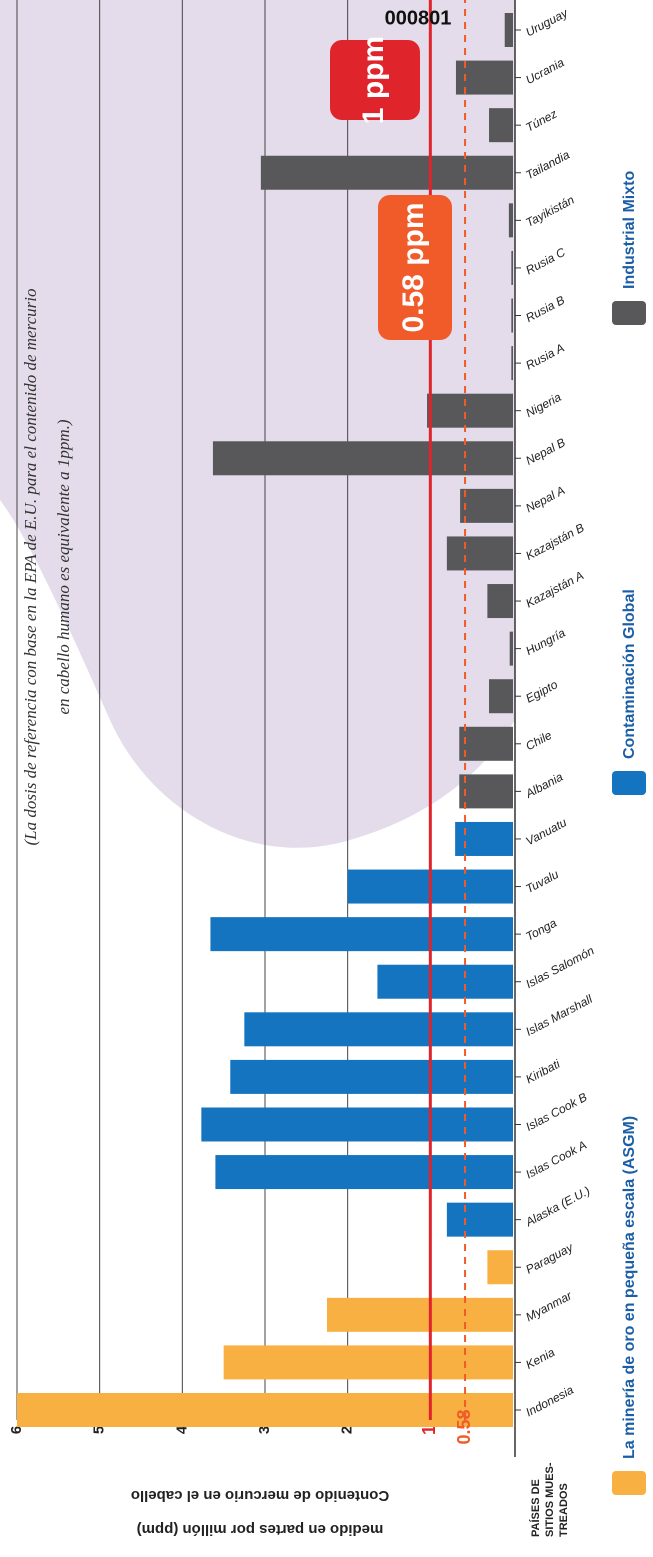 This screenshot has width=653, height=1557. What do you see at coordinates (629, 674) in the screenshot?
I see `legend-label: Contaminación Global` at bounding box center [629, 674].